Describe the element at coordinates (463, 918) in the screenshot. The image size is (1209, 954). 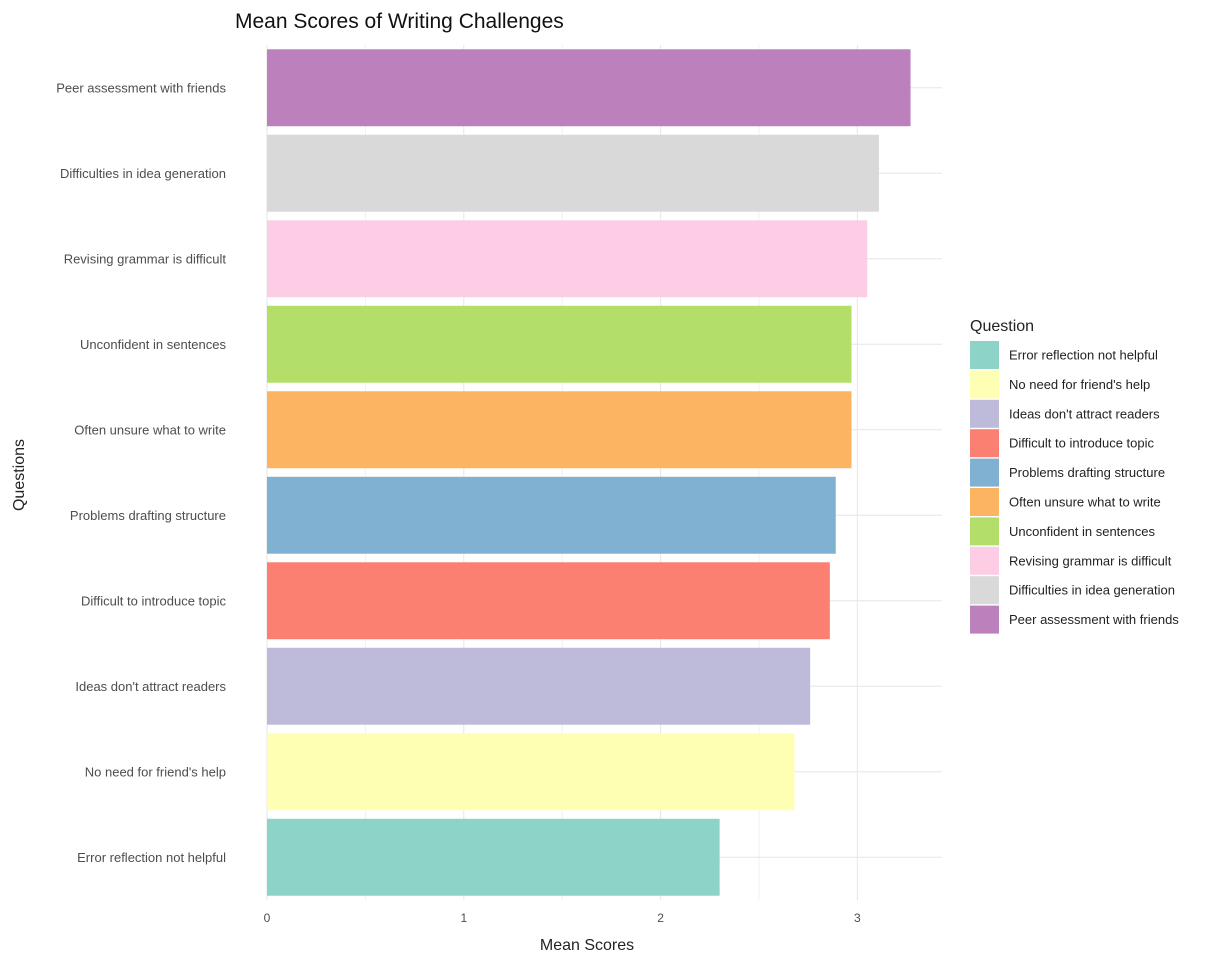
I see `x-tick-label: 1` at that location.